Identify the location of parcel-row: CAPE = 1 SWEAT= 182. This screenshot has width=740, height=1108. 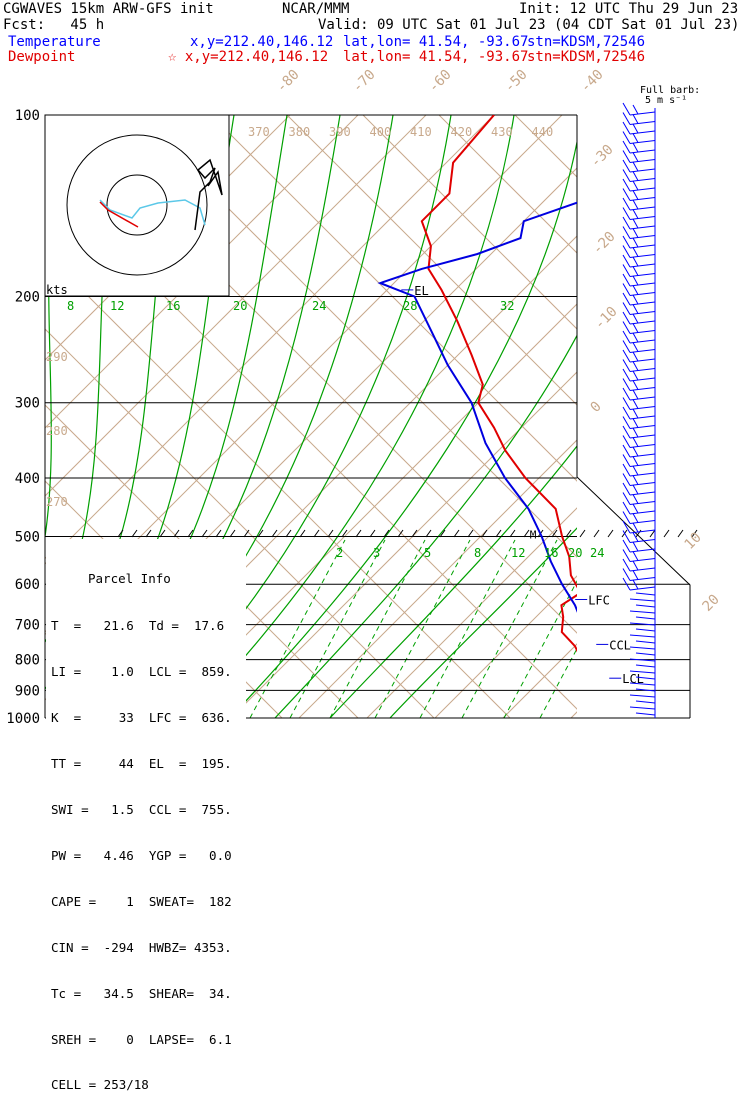
(141, 901).